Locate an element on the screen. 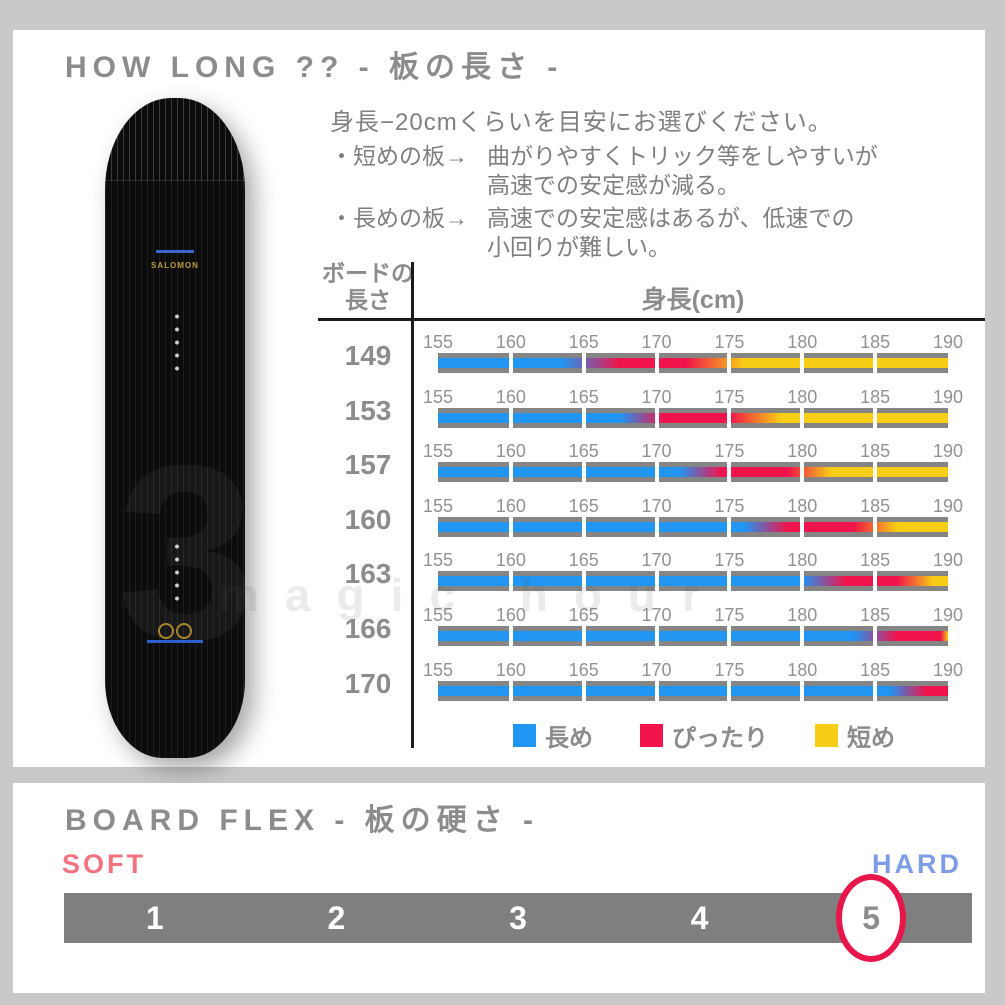 This screenshot has height=1005, width=1005. bullet-text: 曲がりやすくトリック等をしやすいが 高速での安定感が減る。 is located at coordinates (682, 170).